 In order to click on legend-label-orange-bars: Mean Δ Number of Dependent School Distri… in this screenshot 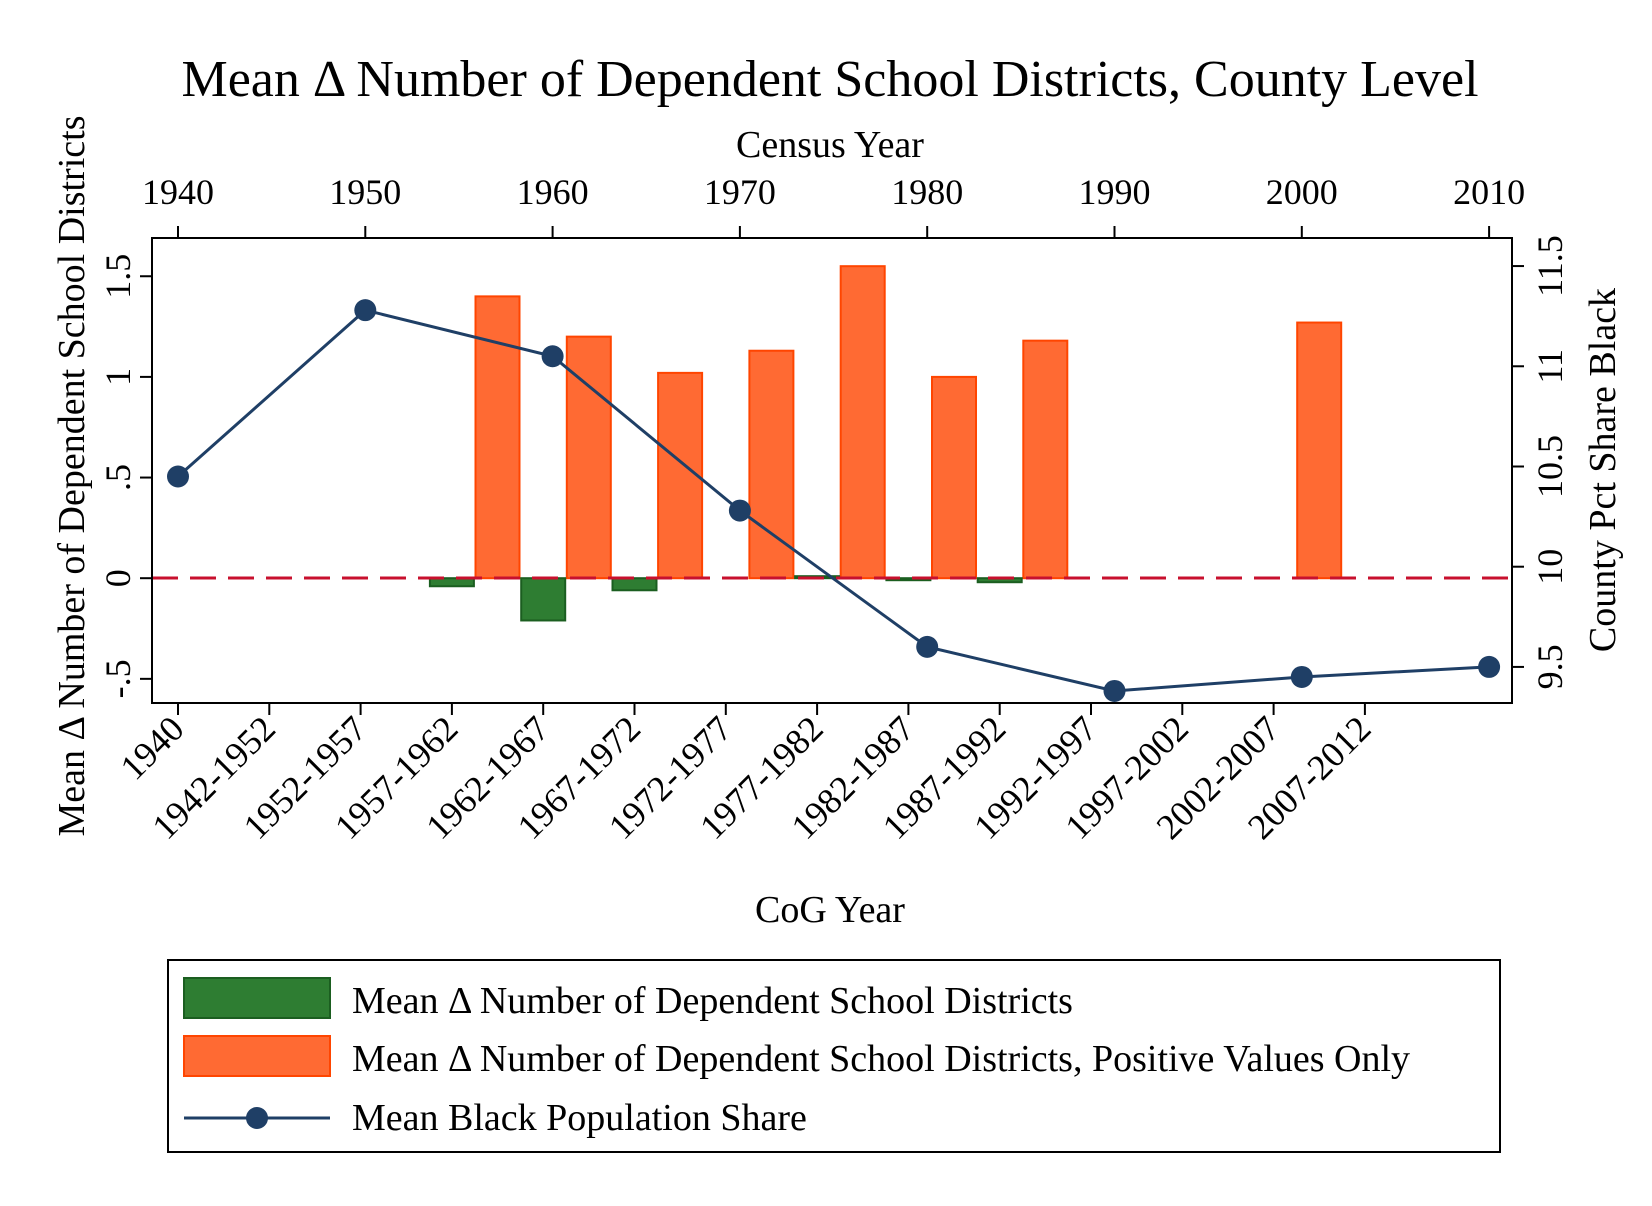, I will do `click(881, 1059)`.